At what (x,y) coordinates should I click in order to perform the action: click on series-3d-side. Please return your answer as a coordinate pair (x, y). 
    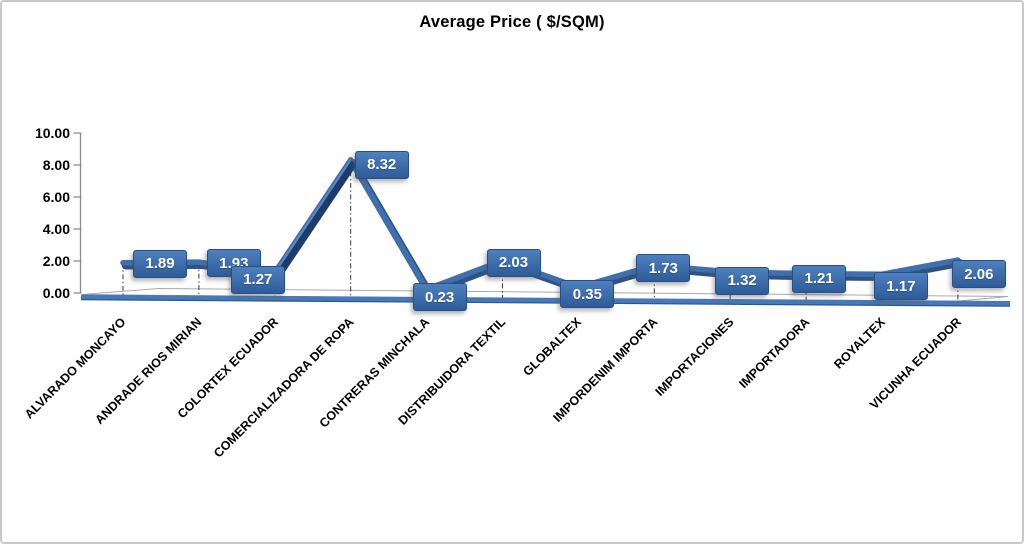
    Looking at the image, I should click on (316, 218).